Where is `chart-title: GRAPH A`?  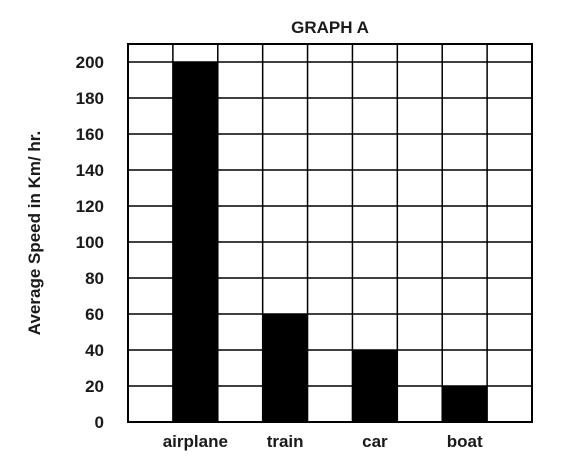 chart-title: GRAPH A is located at coordinates (330, 27).